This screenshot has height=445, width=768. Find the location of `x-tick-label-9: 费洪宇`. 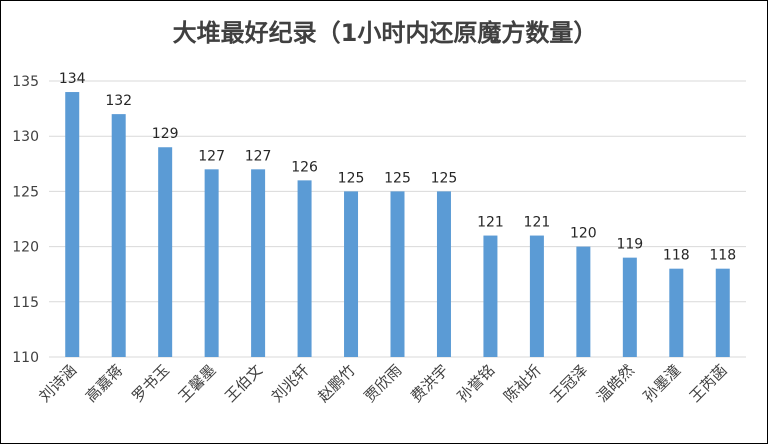

x-tick-label-9: 费洪宇 is located at coordinates (429, 383).